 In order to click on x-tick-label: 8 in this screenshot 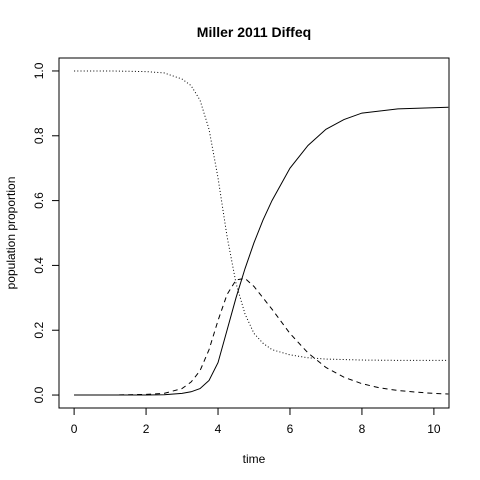, I will do `click(362, 429)`.